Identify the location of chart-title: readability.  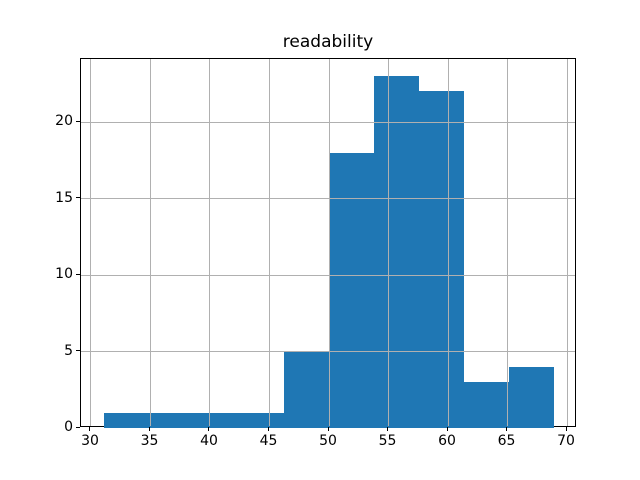
(328, 42).